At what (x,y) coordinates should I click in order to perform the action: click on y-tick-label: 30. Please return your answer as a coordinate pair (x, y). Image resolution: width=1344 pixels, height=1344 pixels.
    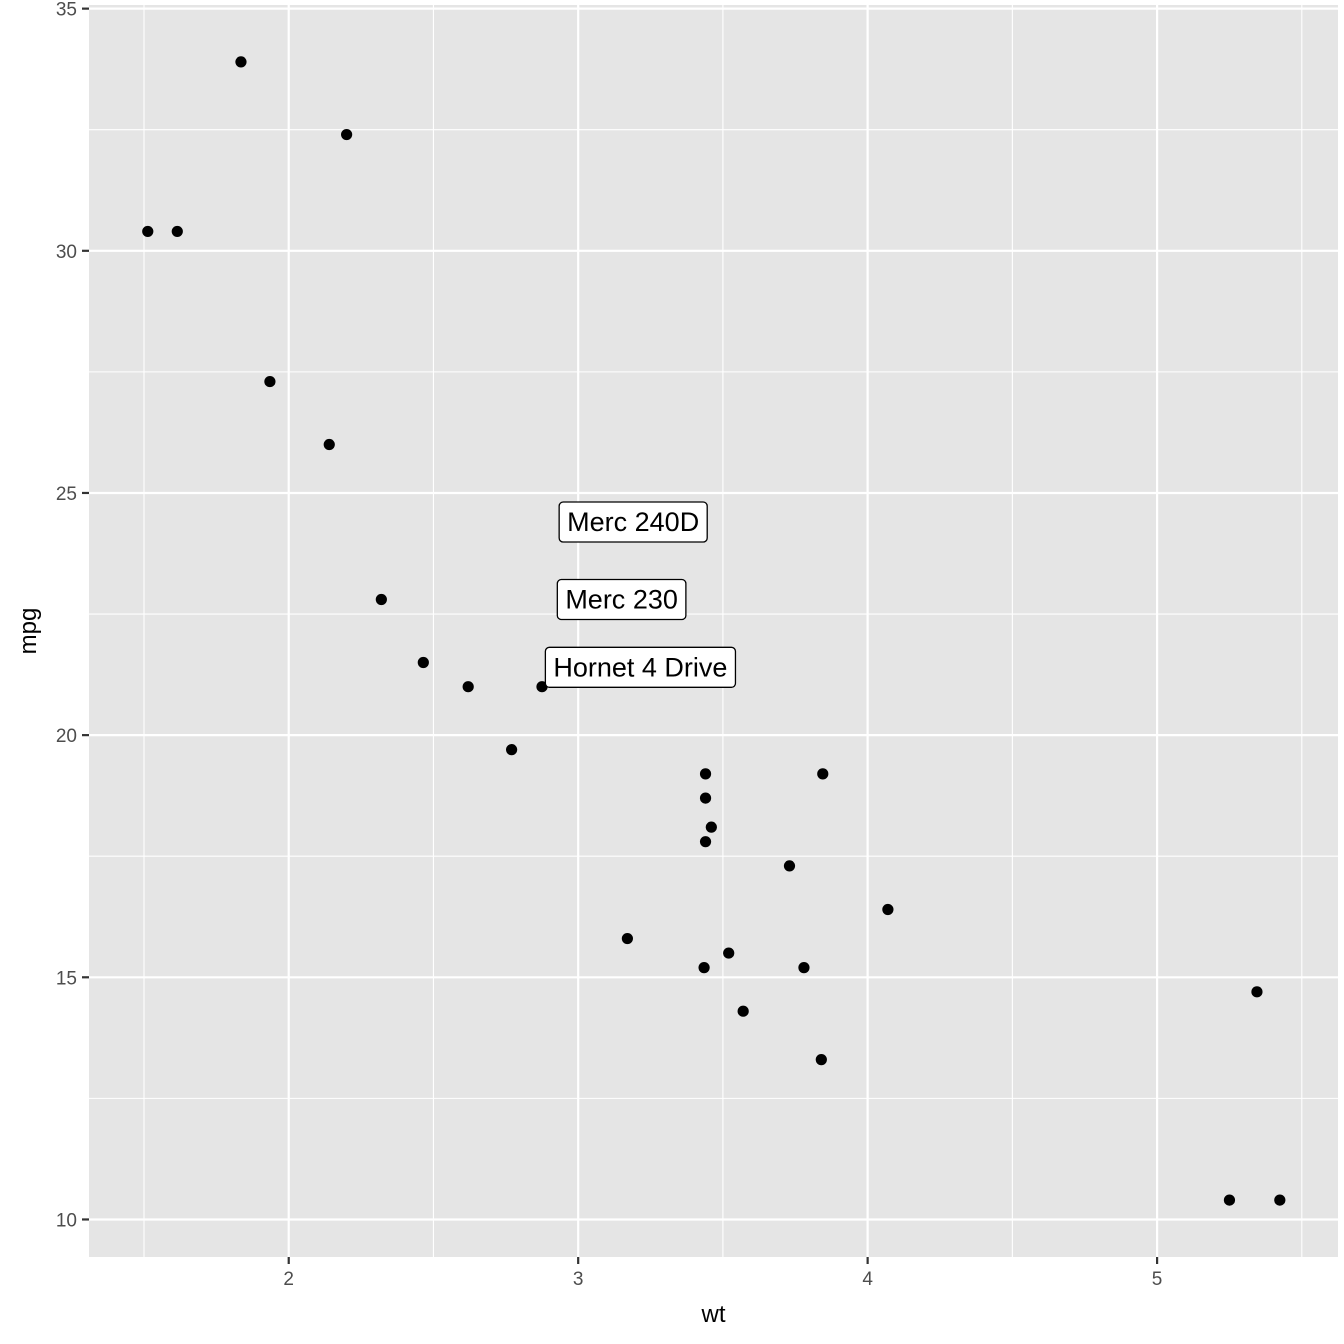
    Looking at the image, I should click on (66, 252).